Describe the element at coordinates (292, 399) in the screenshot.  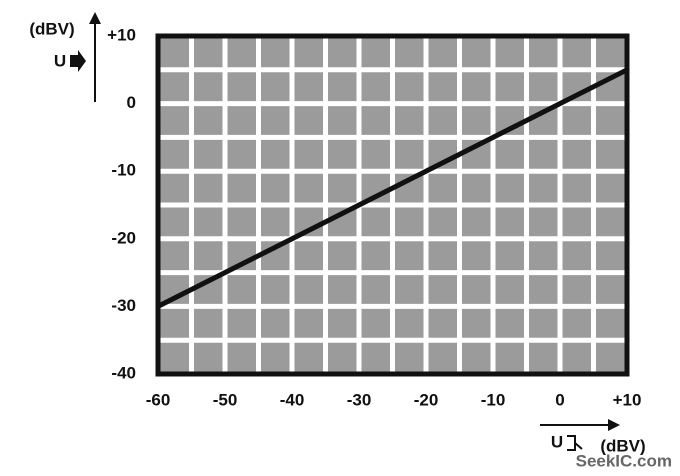
I see `x-tick-label: -40` at that location.